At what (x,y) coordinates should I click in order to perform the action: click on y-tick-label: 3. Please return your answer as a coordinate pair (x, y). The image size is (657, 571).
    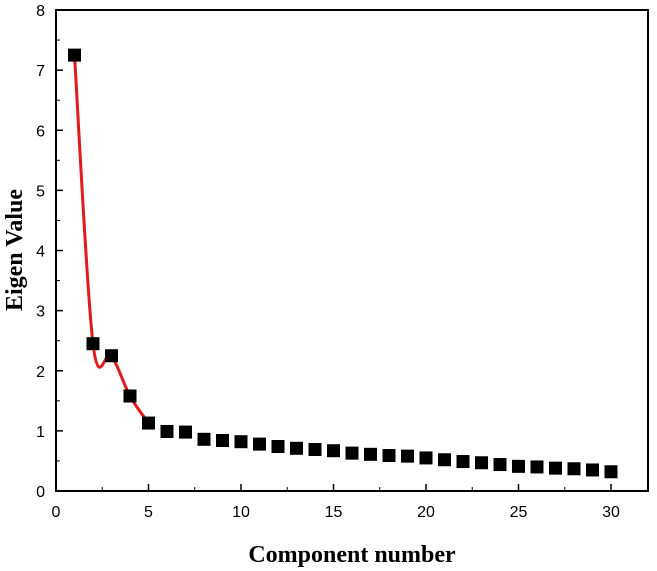
    Looking at the image, I should click on (40, 312).